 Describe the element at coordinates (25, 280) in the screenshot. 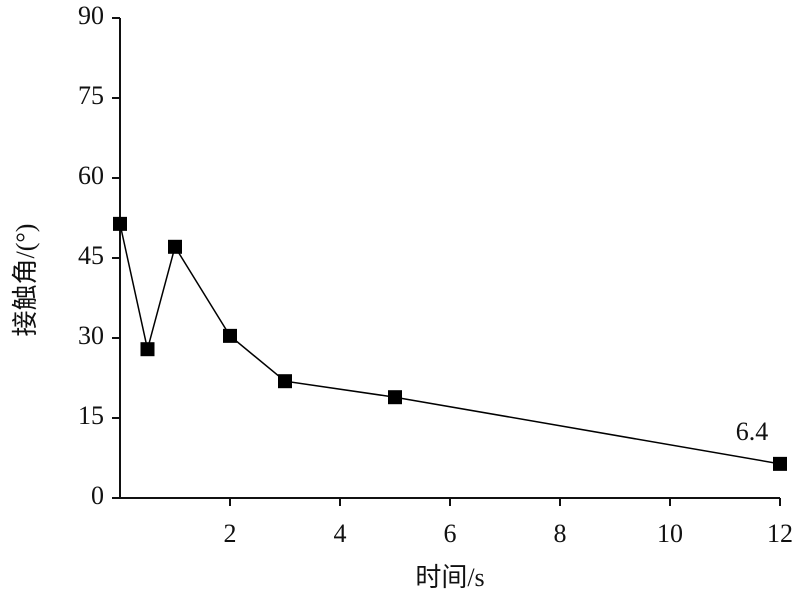

I see `y-axis-label: 接触角/(°)` at that location.